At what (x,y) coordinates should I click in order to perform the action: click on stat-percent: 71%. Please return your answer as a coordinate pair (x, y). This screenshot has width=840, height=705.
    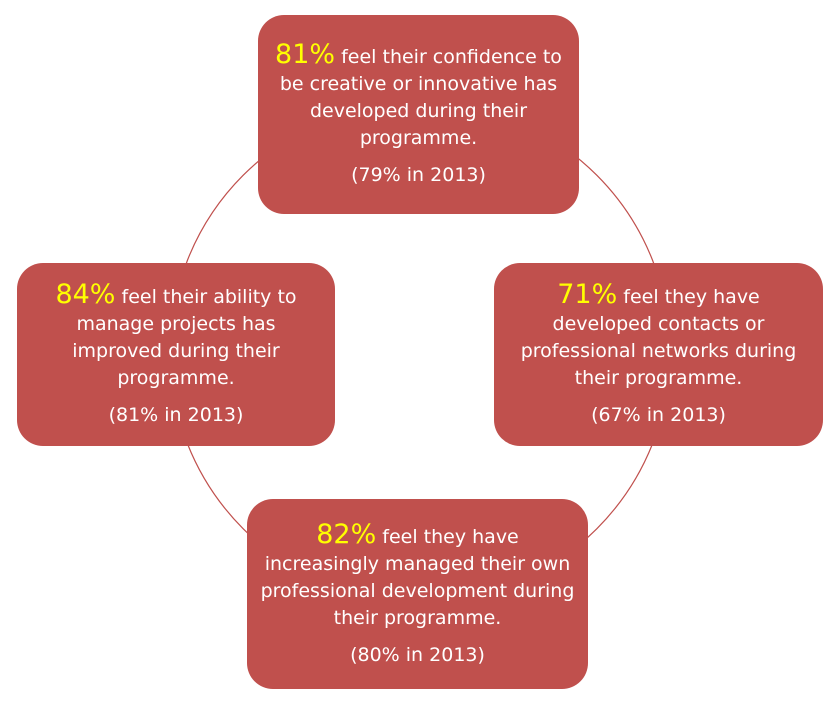
    Looking at the image, I should click on (587, 294).